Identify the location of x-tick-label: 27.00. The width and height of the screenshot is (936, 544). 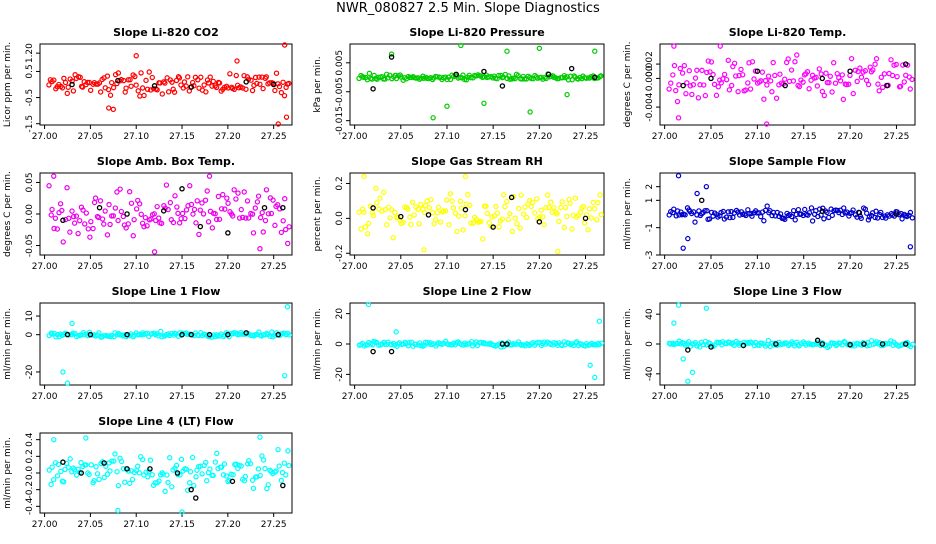
(665, 137).